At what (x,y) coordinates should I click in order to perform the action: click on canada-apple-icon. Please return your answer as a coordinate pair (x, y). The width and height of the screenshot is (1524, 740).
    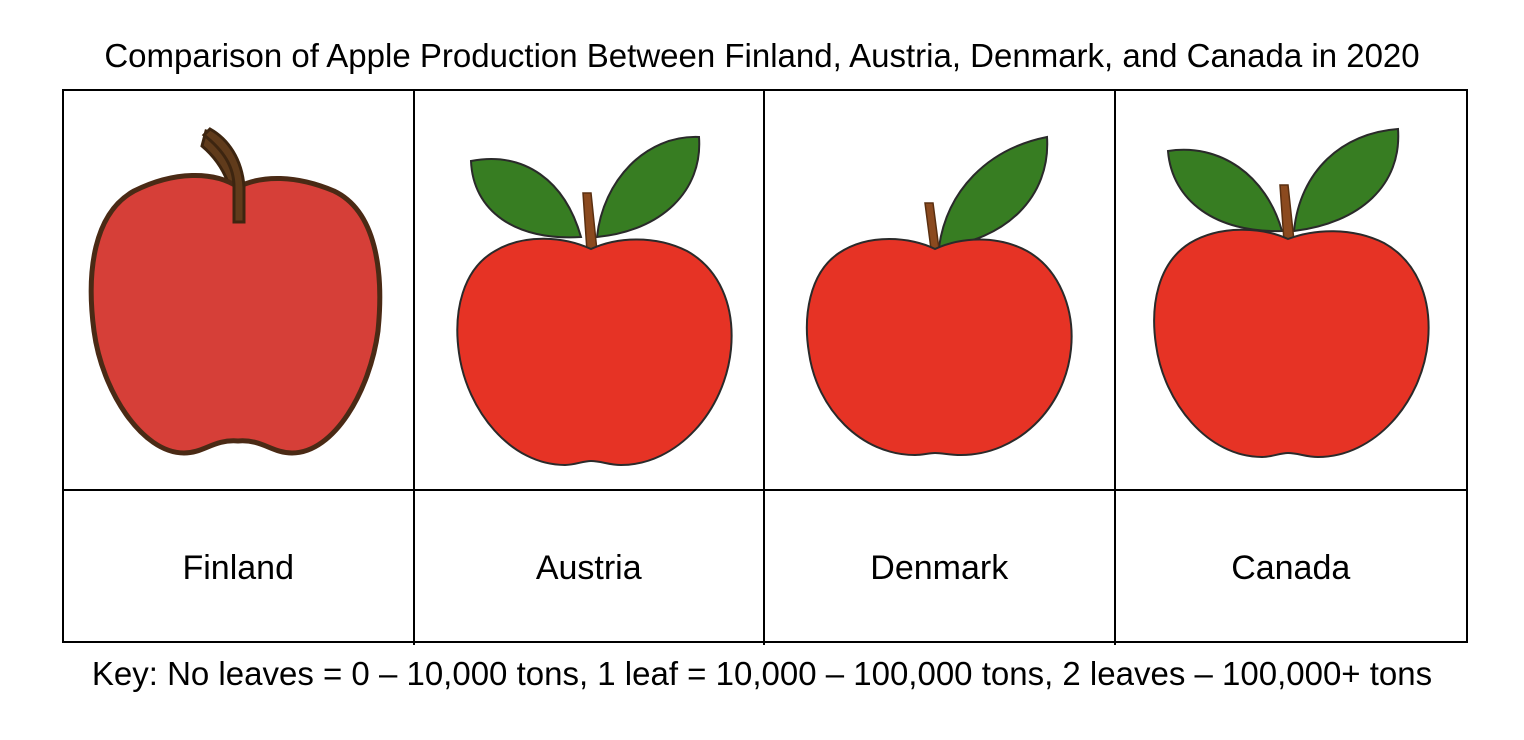
    Looking at the image, I should click on (1291, 293).